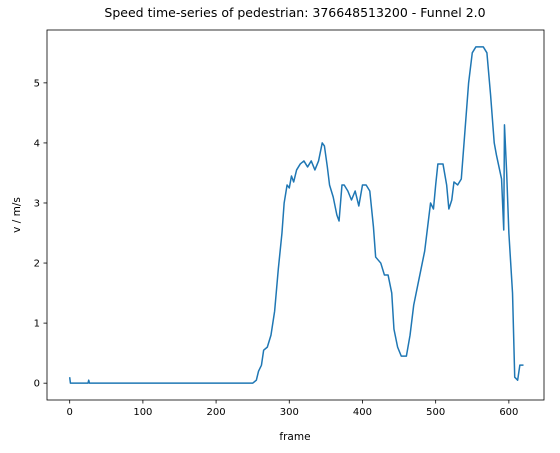  What do you see at coordinates (508, 412) in the screenshot?
I see `x-tick-label: 600` at bounding box center [508, 412].